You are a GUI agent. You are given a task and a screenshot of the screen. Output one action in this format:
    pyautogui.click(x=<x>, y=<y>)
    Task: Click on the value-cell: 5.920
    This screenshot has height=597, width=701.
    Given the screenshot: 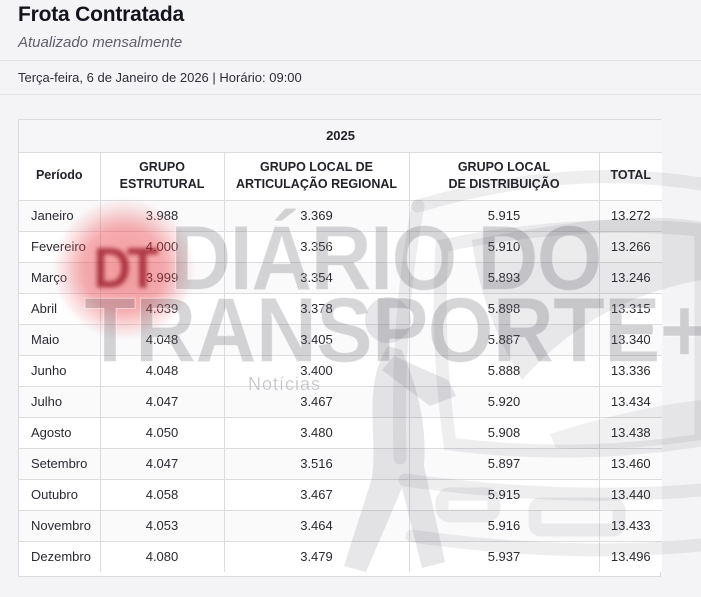 What is the action you would take?
    pyautogui.click(x=504, y=401)
    